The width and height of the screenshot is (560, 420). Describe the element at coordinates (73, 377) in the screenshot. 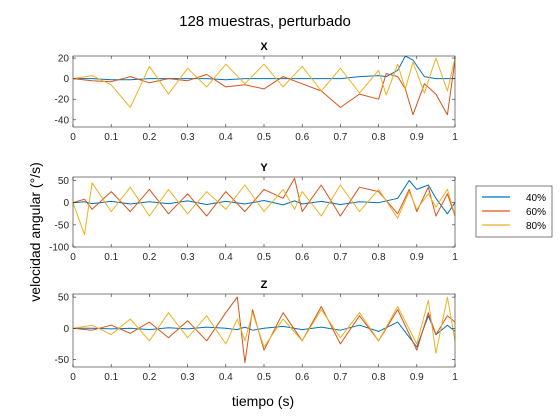

I see `x-tick-label-z: 0` at that location.